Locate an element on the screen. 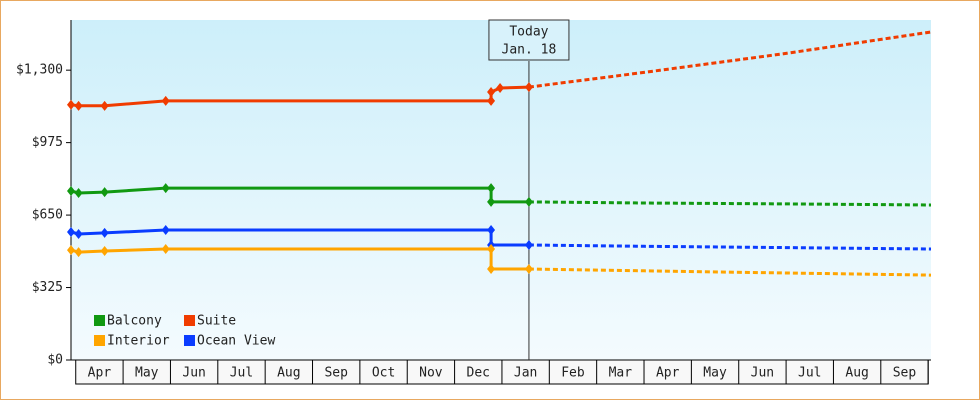  y-tick-label: $1,300 is located at coordinates (39, 70).